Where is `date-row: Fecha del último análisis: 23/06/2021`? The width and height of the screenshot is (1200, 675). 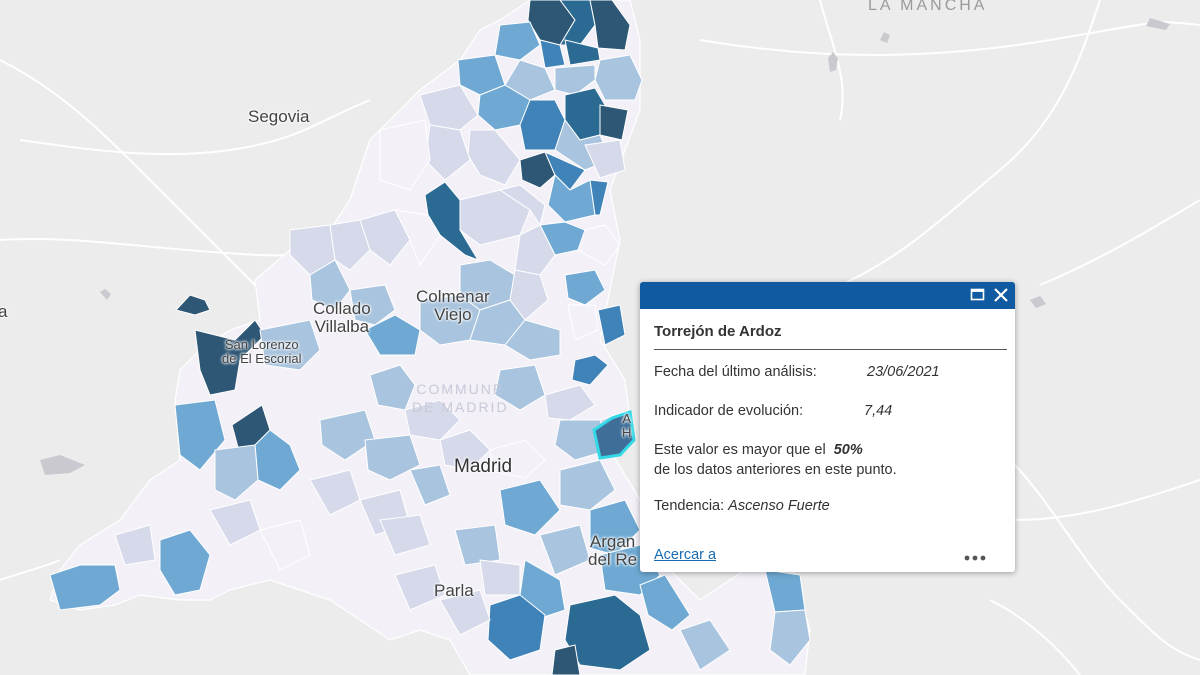 date-row: Fecha del último análisis: 23/06/2021 is located at coordinates (830, 374).